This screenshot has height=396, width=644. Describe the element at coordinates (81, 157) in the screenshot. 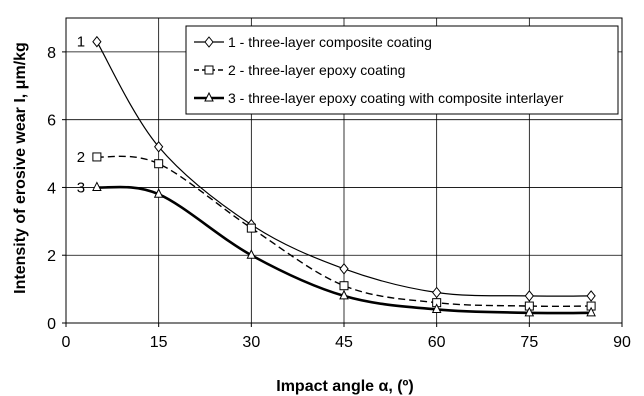

I see `curve-label-2: 2` at that location.